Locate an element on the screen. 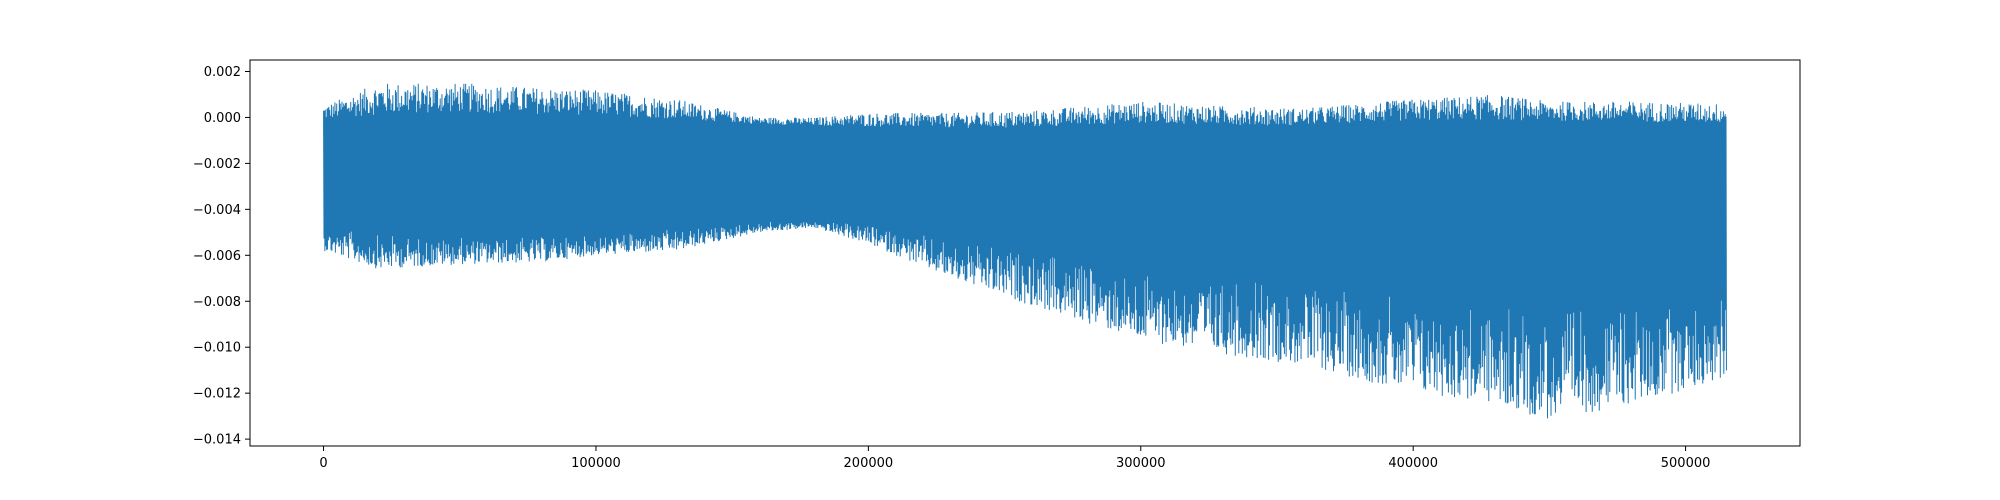 This screenshot has height=500, width=2000. y-tick-label: −0.006 is located at coordinates (217, 256).